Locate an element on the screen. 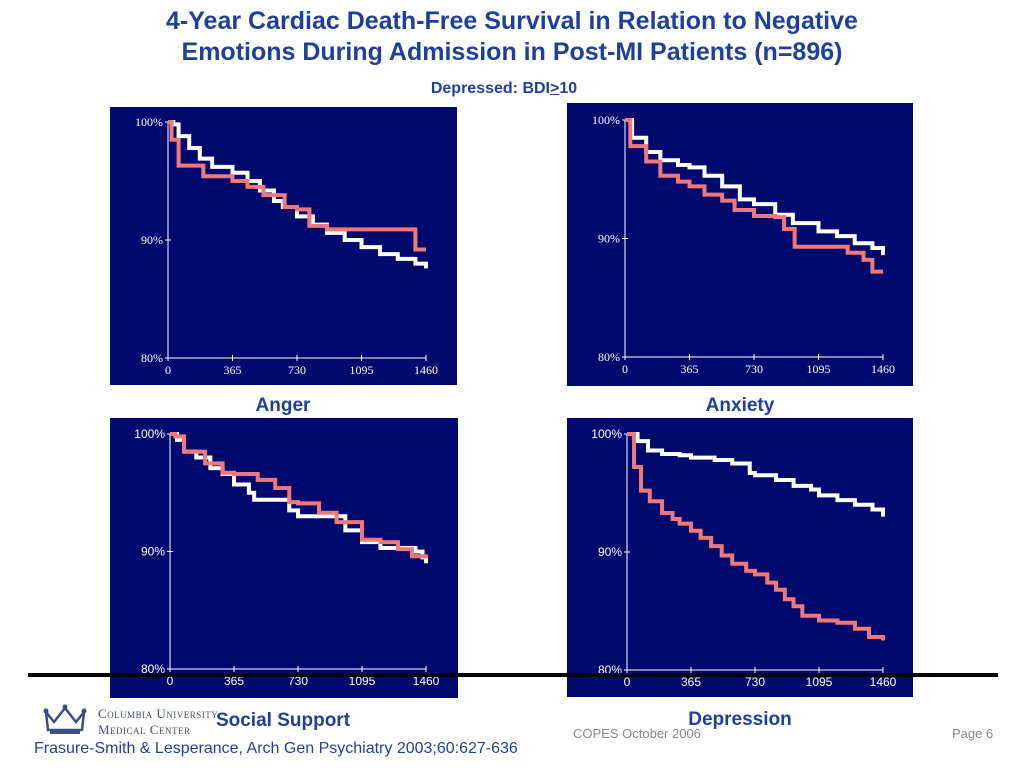  subtitle: Depressed: BDI>10 is located at coordinates (504, 89).